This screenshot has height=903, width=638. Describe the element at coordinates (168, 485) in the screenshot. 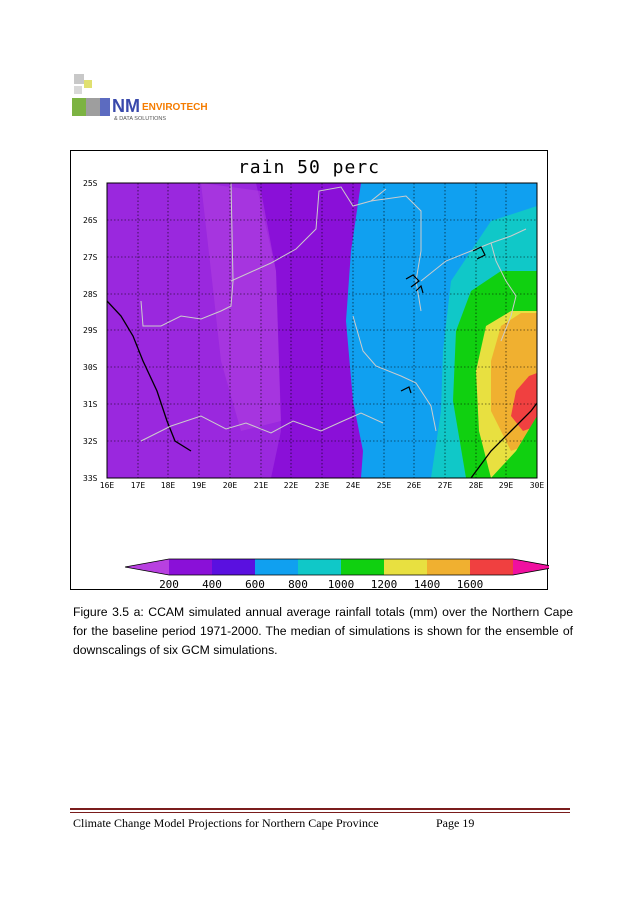

I see `lon-label: 18E` at that location.